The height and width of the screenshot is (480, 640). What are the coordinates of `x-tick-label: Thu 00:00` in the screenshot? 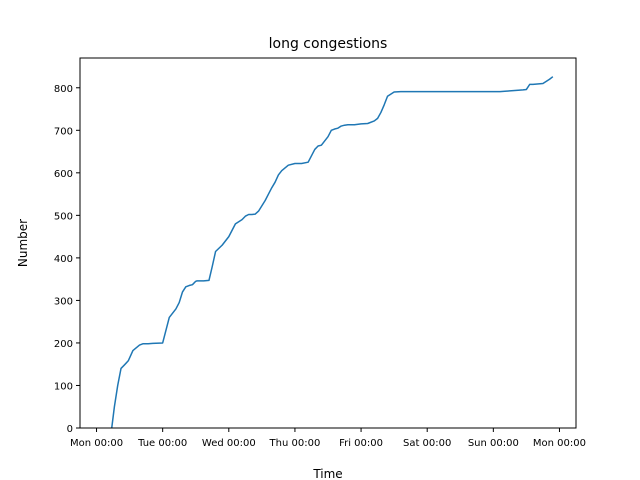 It's located at (295, 443).